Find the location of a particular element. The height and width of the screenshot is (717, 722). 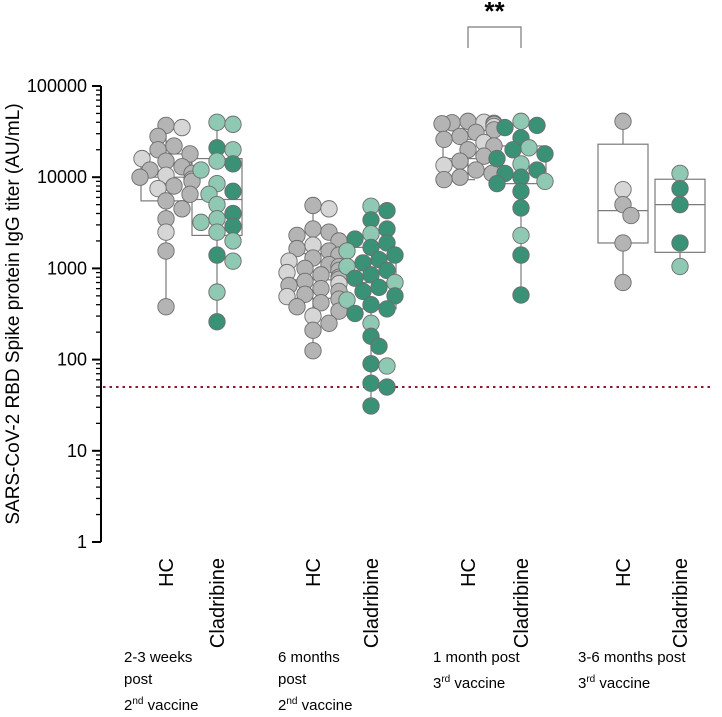

timepoint-line: 1 month post is located at coordinates (476, 657).